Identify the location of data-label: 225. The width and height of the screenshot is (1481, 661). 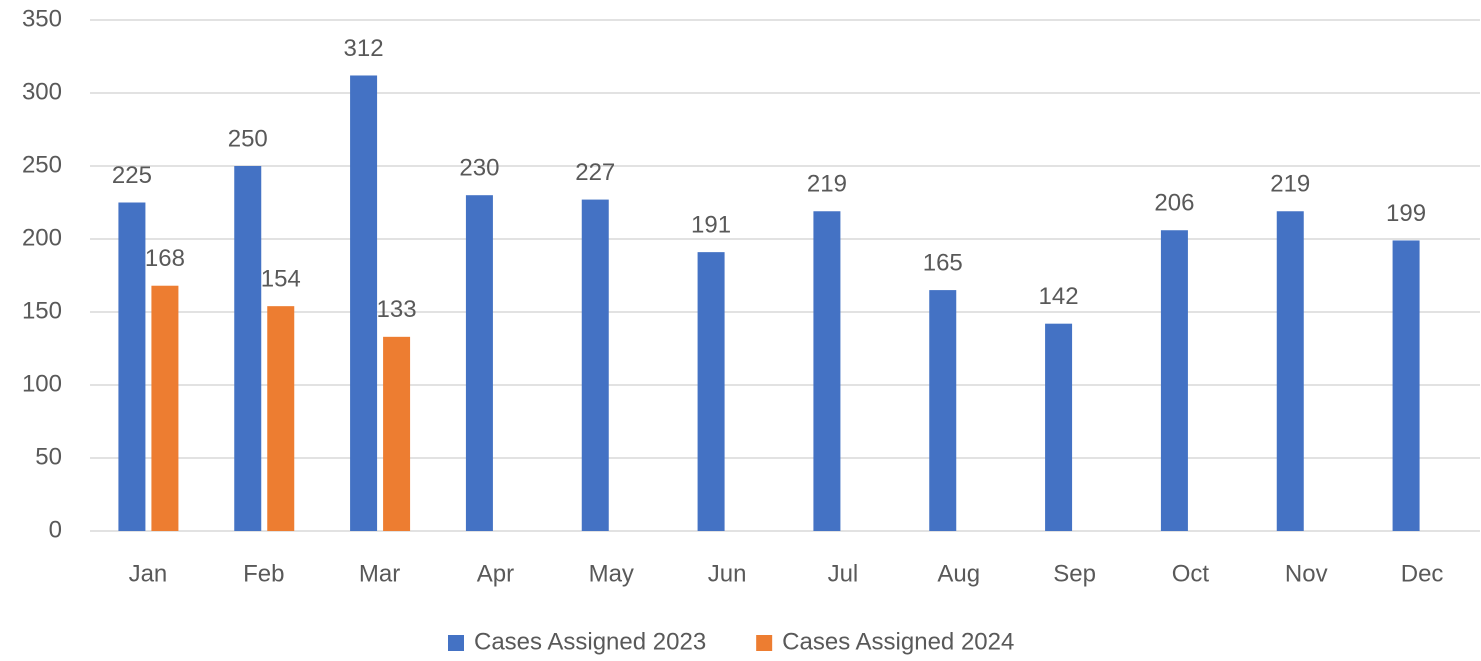
(132, 175).